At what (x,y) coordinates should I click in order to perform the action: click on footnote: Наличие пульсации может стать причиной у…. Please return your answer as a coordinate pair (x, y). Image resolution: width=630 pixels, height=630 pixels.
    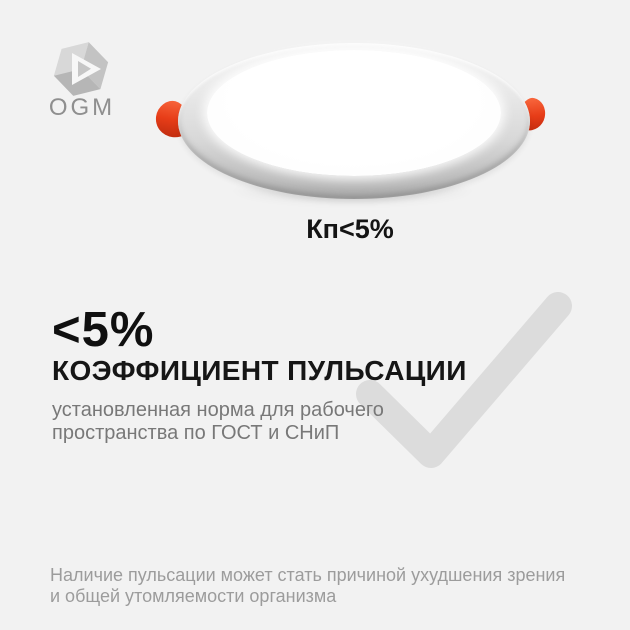
    Looking at the image, I should click on (307, 586).